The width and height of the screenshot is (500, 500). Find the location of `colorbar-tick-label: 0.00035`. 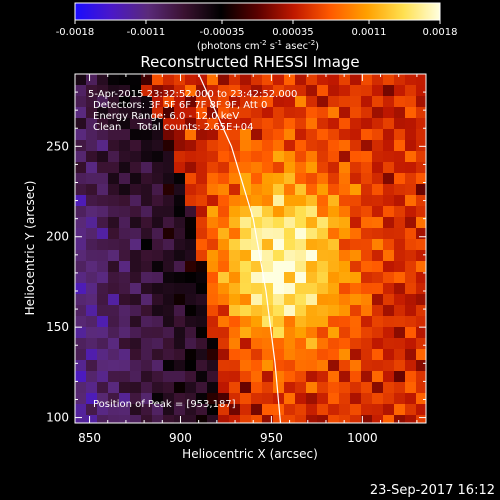

colorbar-tick-label: 0.00035 is located at coordinates (292, 32).